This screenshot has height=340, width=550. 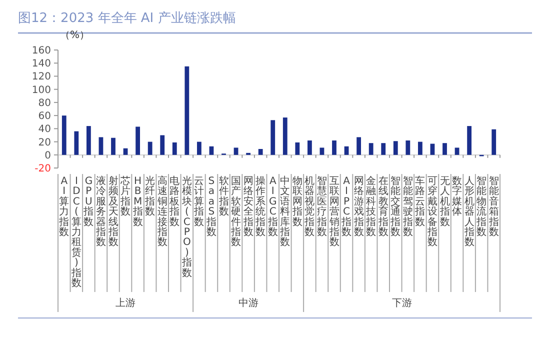 What do you see at coordinates (174, 201) in the screenshot?
I see `x-tick-label: 电路板指数` at bounding box center [174, 201].